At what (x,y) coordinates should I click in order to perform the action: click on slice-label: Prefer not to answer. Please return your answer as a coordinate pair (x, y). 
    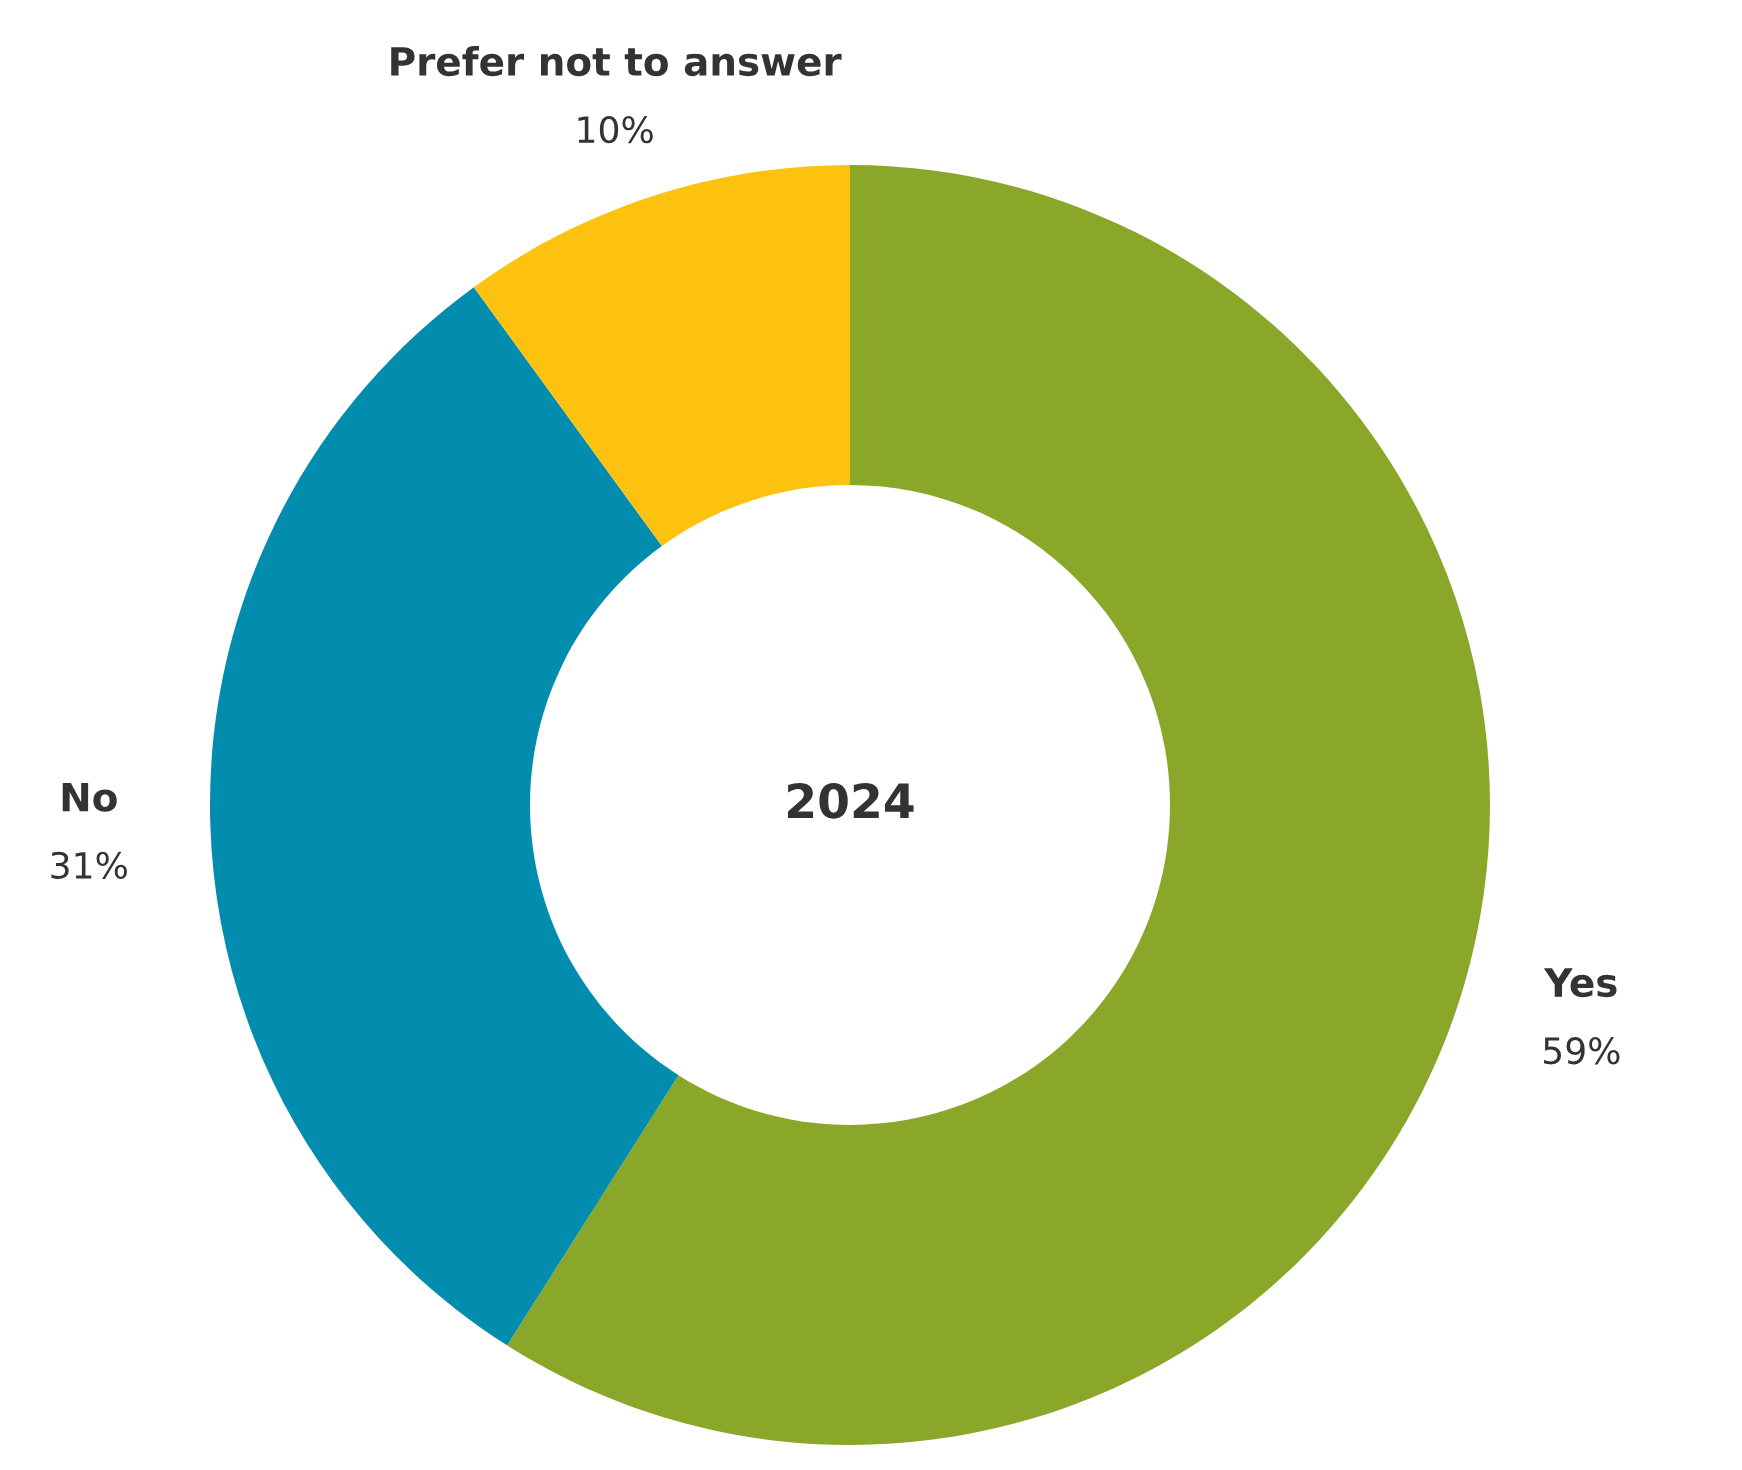
    Looking at the image, I should click on (616, 61).